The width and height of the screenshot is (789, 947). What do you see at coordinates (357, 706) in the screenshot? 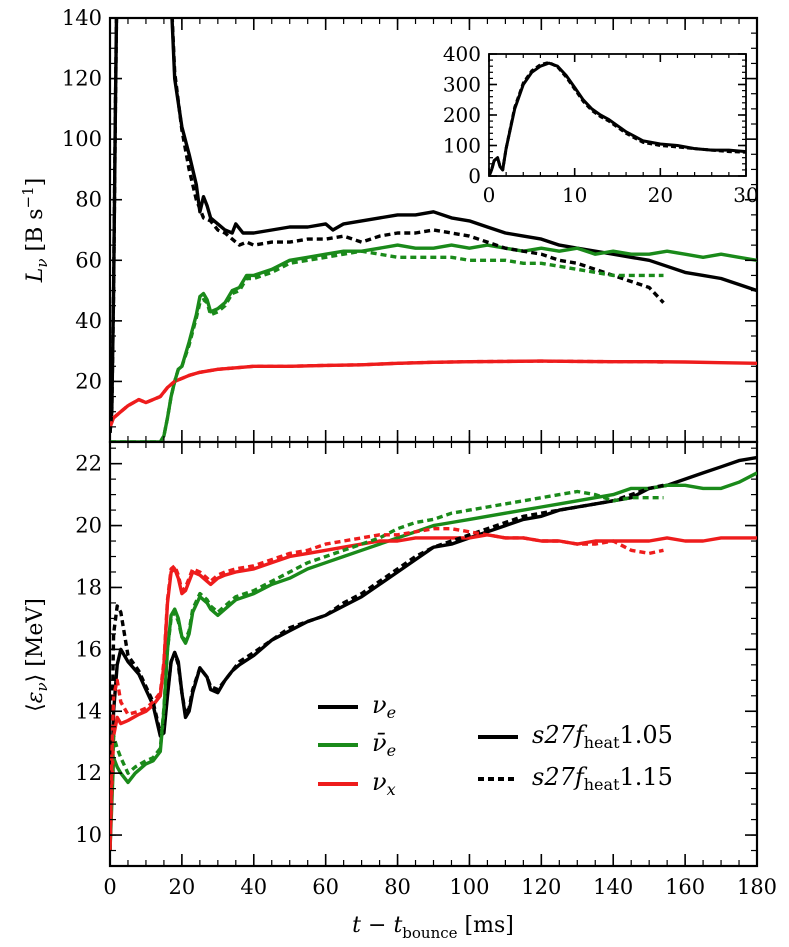
I see `legend-entry-nu-e: νe` at bounding box center [357, 706].